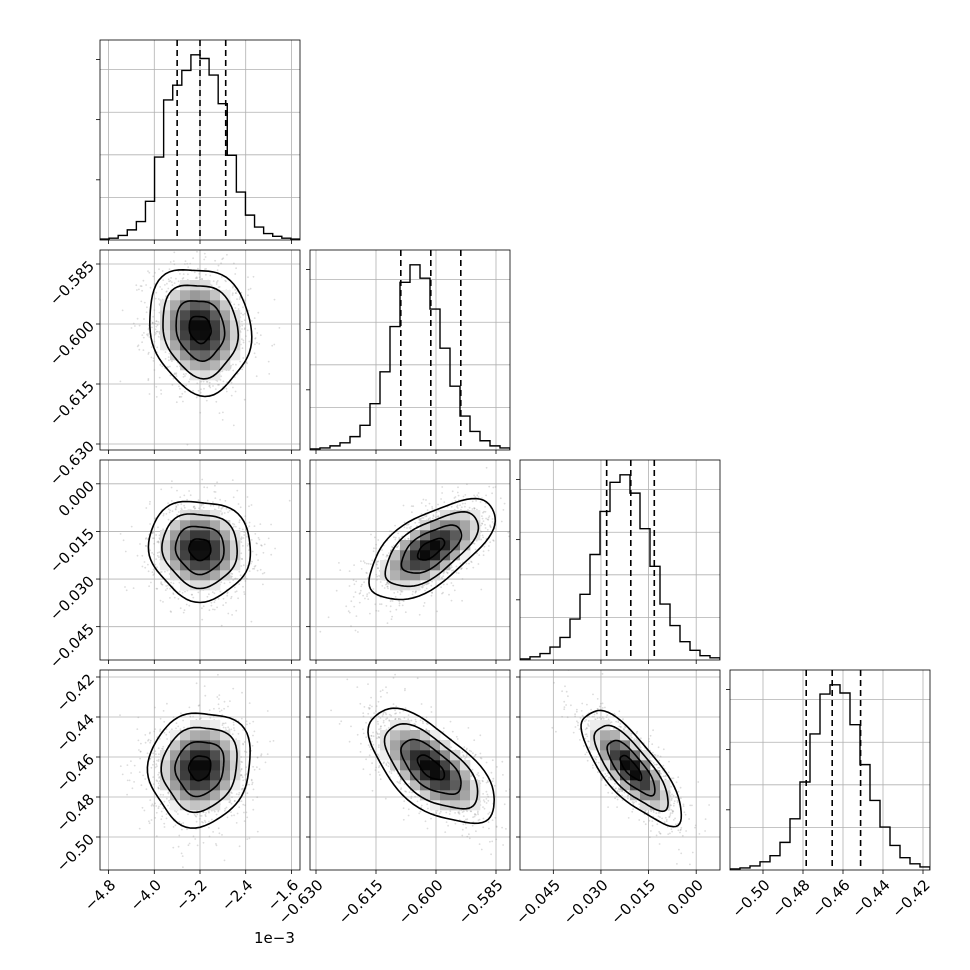 Image resolution: width=970 pixels, height=970 pixels. Describe the element at coordinates (410, 357) in the screenshot. I see `histogram-step` at that location.